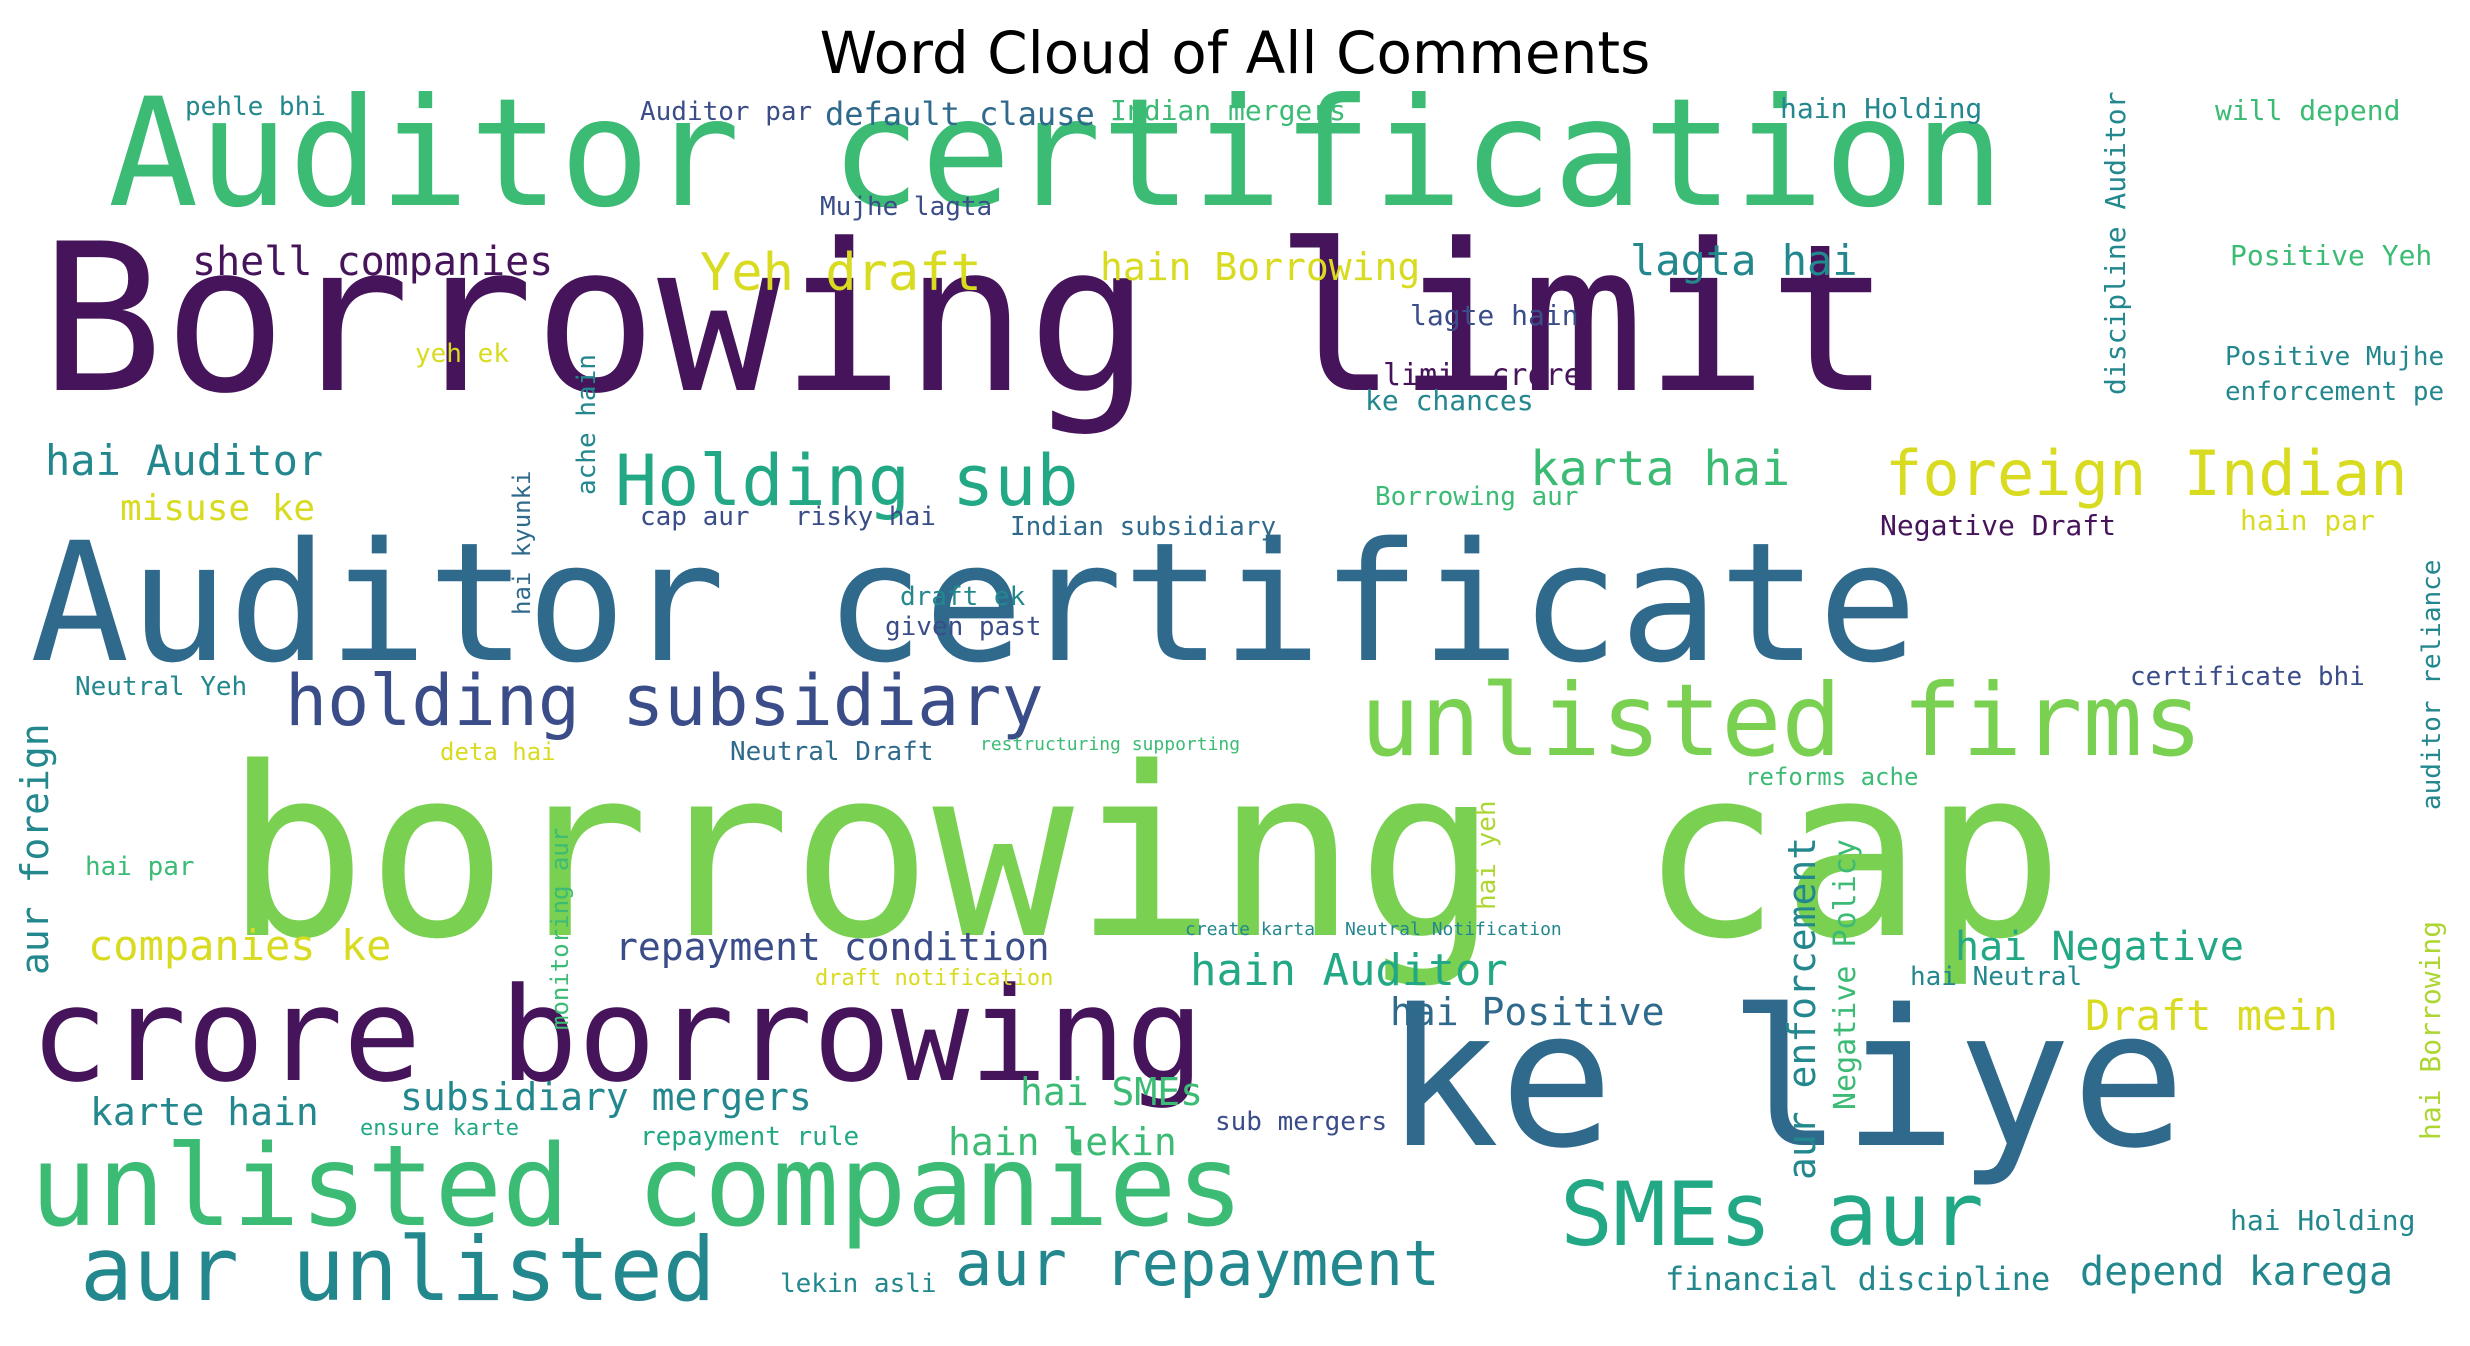 Image resolution: width=2470 pixels, height=1346 pixels. Describe the element at coordinates (1111, 1092) in the screenshot. I see `word-hai-smes: hai SMEs` at that location.